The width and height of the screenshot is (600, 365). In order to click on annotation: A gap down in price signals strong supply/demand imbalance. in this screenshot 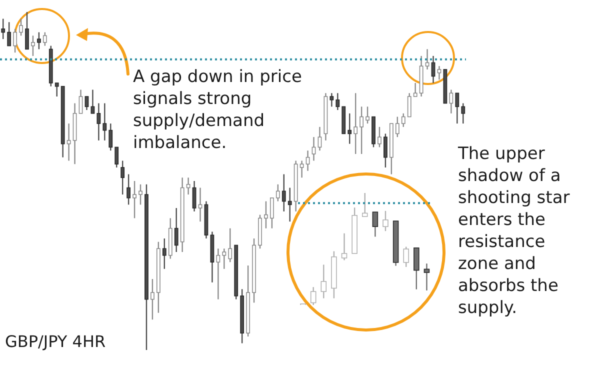, I will do `click(217, 110)`.